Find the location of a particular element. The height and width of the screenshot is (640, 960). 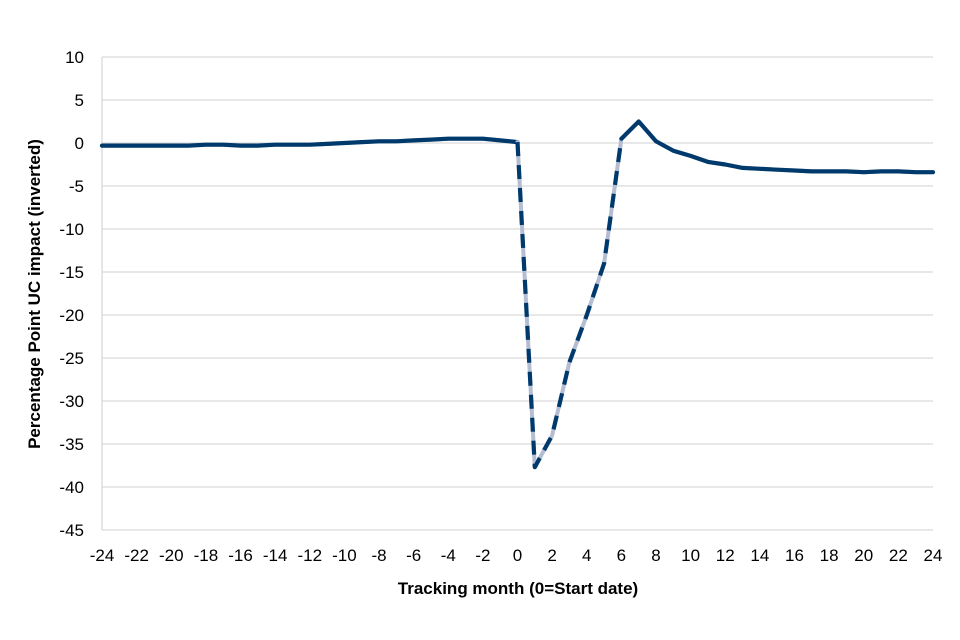

x-tick-label: -10 is located at coordinates (344, 555).